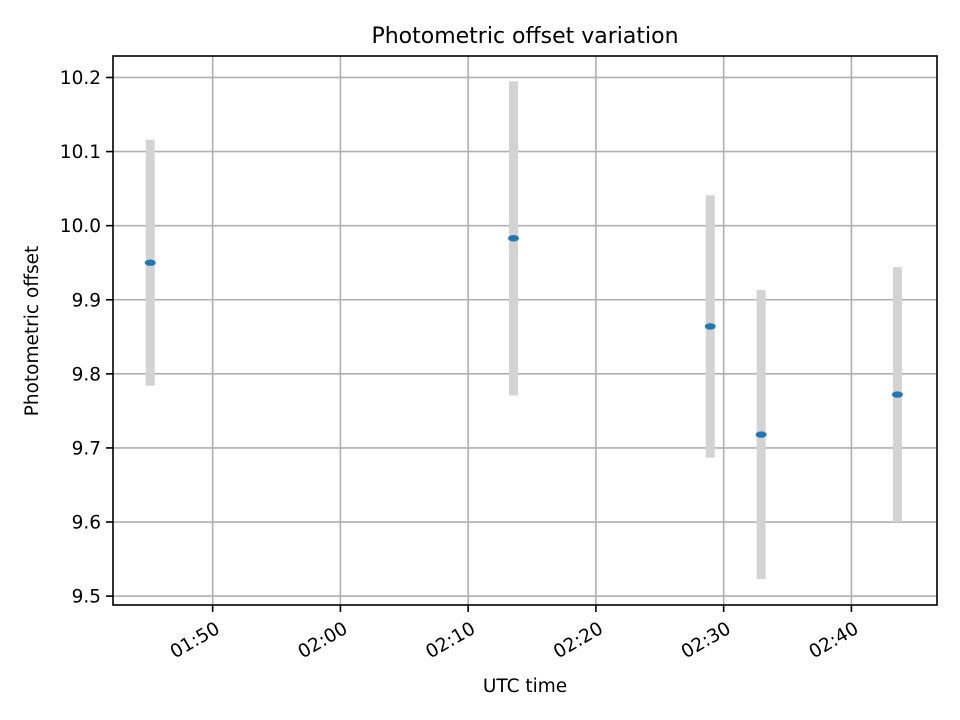  Describe the element at coordinates (450, 640) in the screenshot. I see `x-tick-label: 02:10` at that location.